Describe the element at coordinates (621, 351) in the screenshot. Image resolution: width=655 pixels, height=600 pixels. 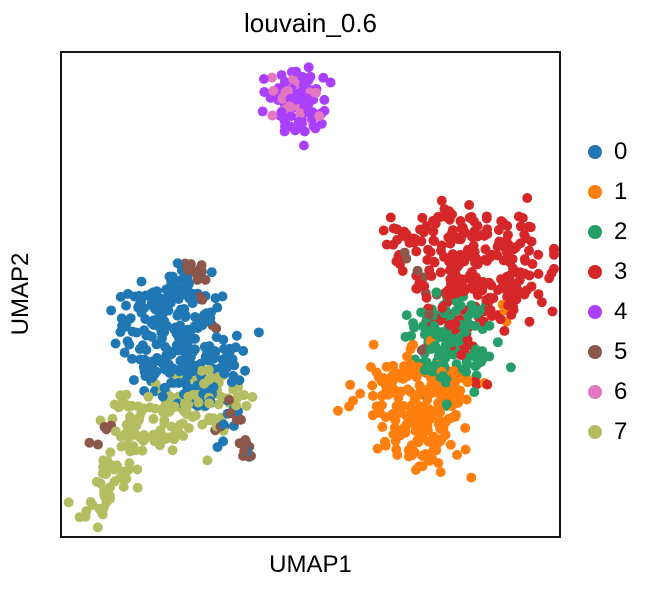
I see `legend-entry-label: 5` at that location.